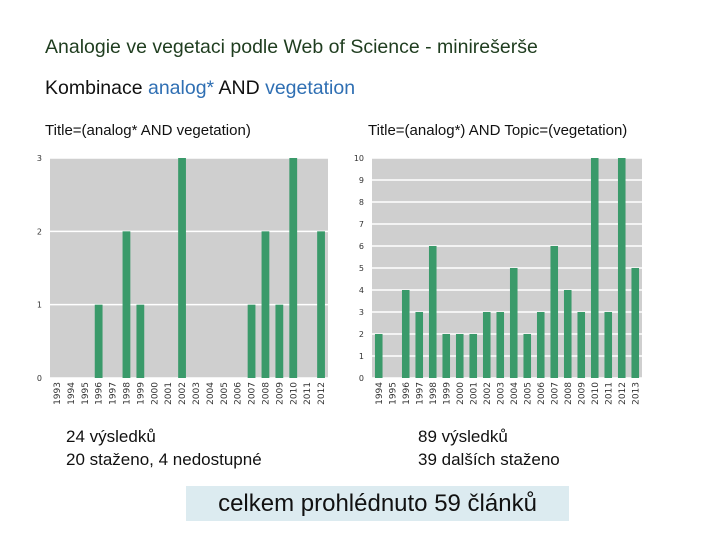 The height and width of the screenshot is (540, 720). What do you see at coordinates (555, 393) in the screenshot?
I see `chart2-x-tick-label: 2007` at bounding box center [555, 393].